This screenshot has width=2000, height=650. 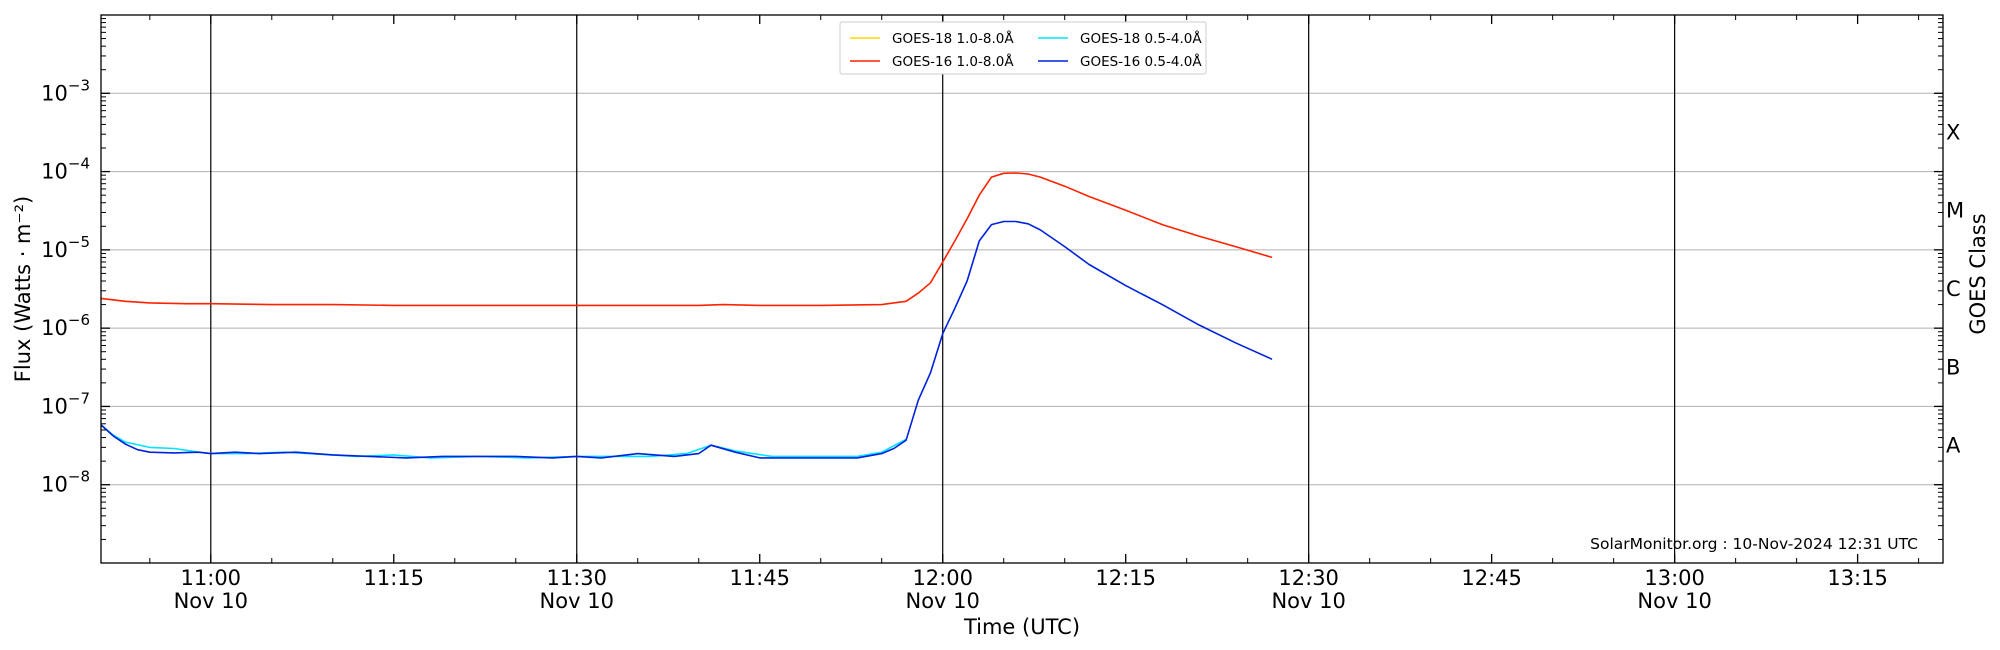 What do you see at coordinates (79, 242) in the screenshot?
I see `y-tick-exponent: −5` at bounding box center [79, 242].